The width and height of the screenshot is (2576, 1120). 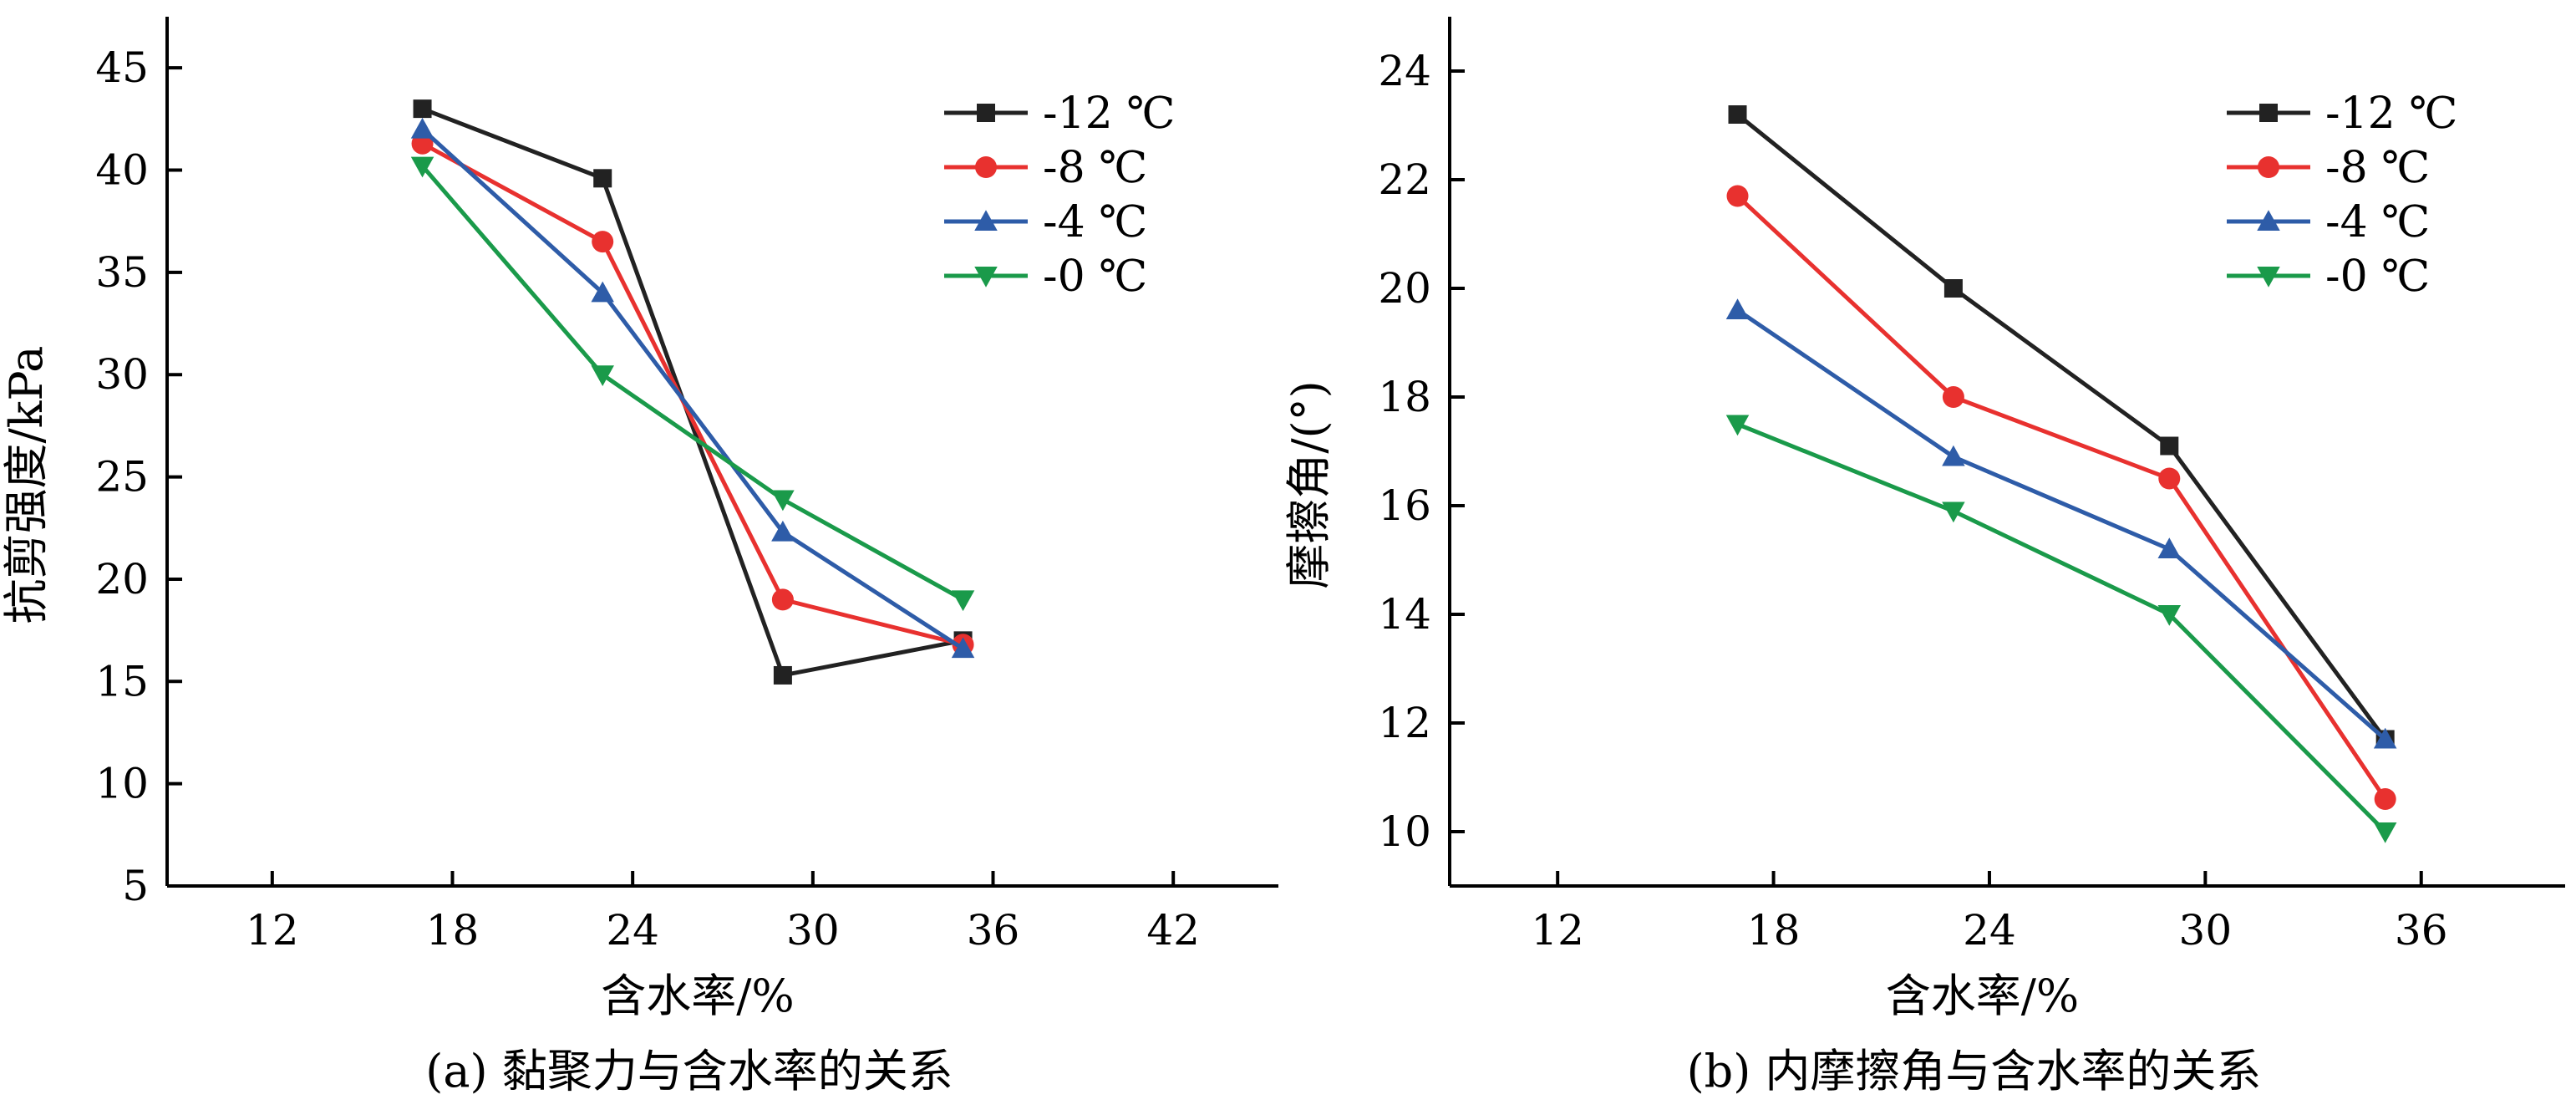 I want to click on panel-caption: (a) 黏聚力与含水率的关系, so click(x=689, y=1071).